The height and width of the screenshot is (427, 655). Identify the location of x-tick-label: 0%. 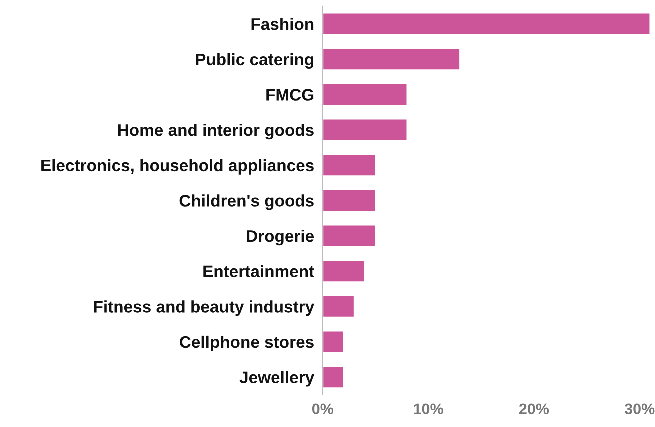
(323, 409).